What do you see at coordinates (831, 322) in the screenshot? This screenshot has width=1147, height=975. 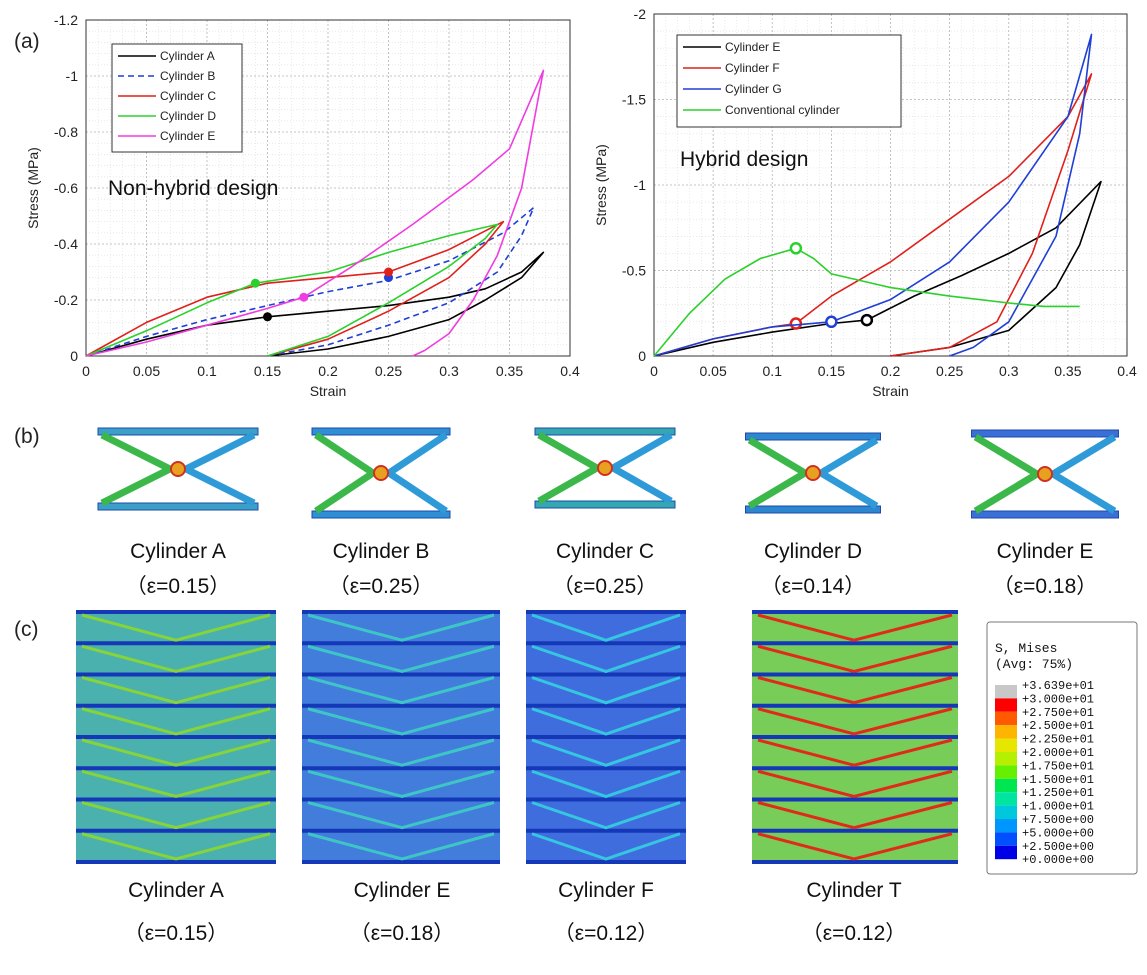 I see `marker-cylinder-g` at bounding box center [831, 322].